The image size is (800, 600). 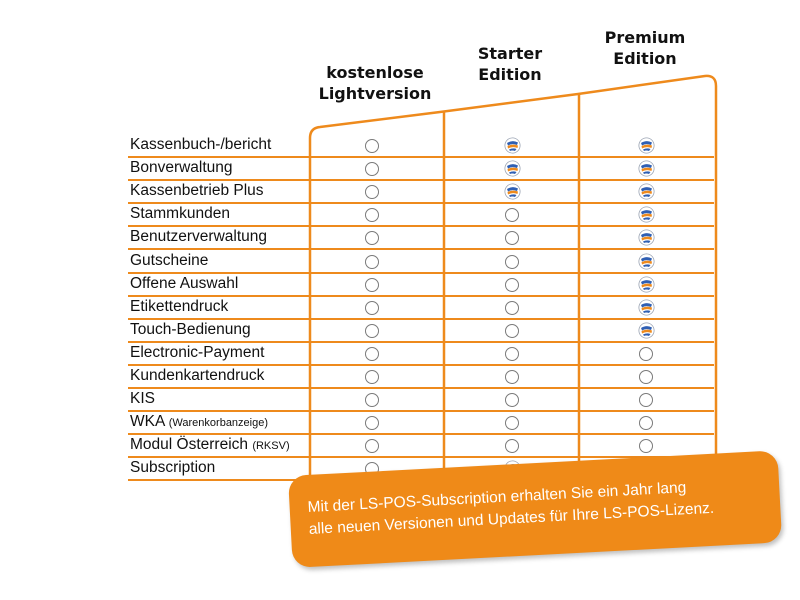 I want to click on feature-label-text: Etikettendruck, so click(x=179, y=306).